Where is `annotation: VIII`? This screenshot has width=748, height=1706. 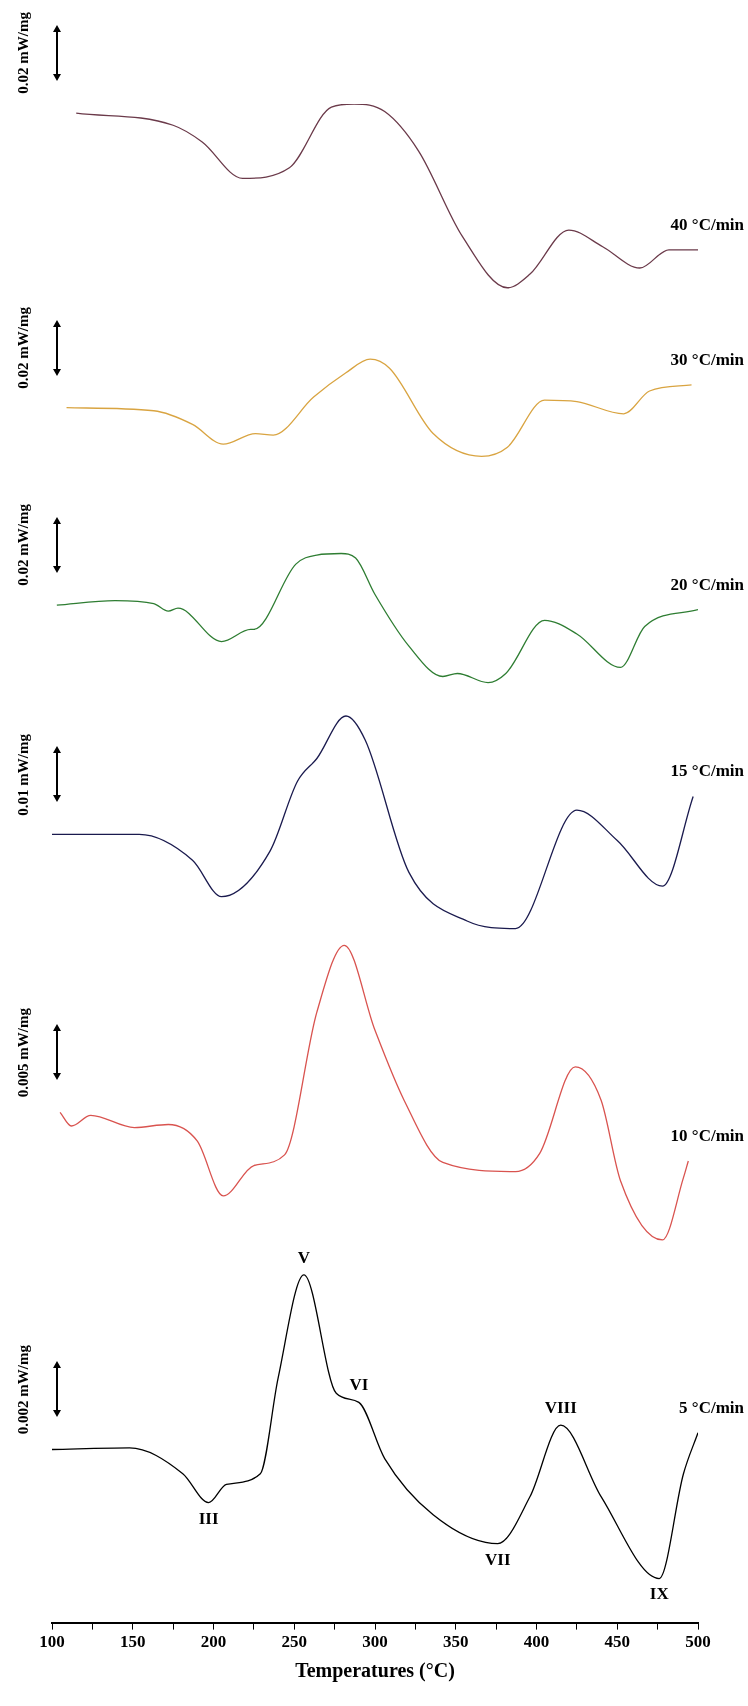
annotation: VIII is located at coordinates (561, 1408).